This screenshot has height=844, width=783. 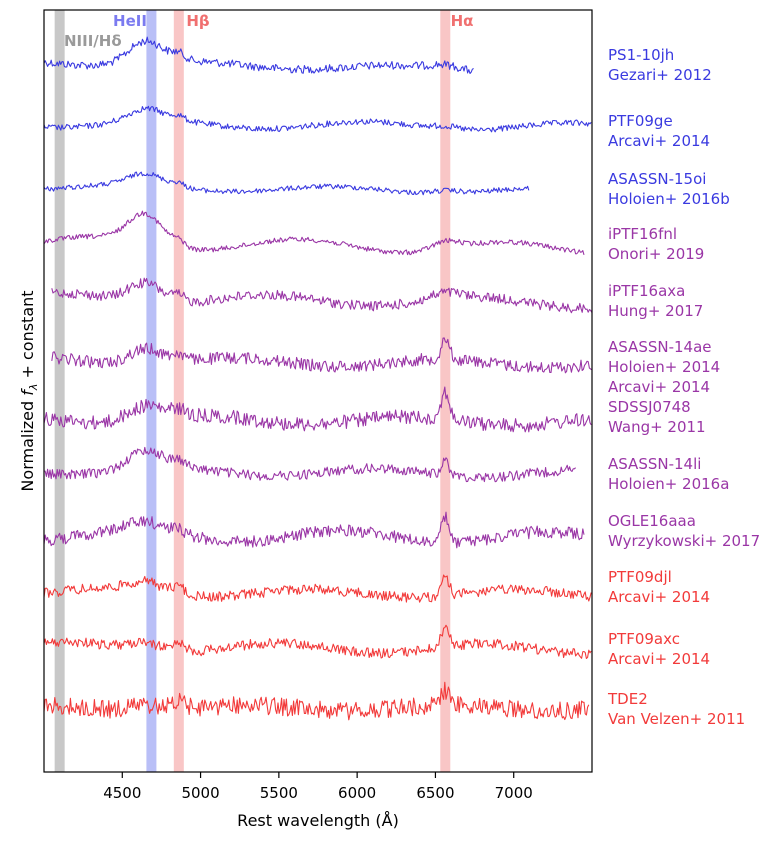 What do you see at coordinates (627, 699) in the screenshot?
I see `series-label-tde2: TDE2` at bounding box center [627, 699].